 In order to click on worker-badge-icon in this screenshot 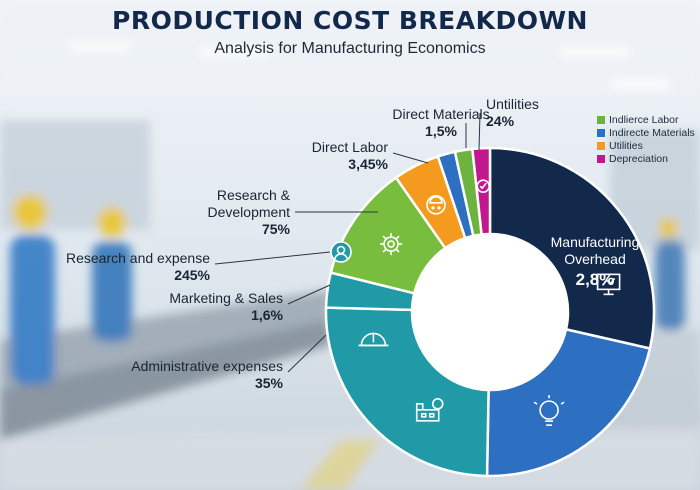, I will do `click(341, 252)`.